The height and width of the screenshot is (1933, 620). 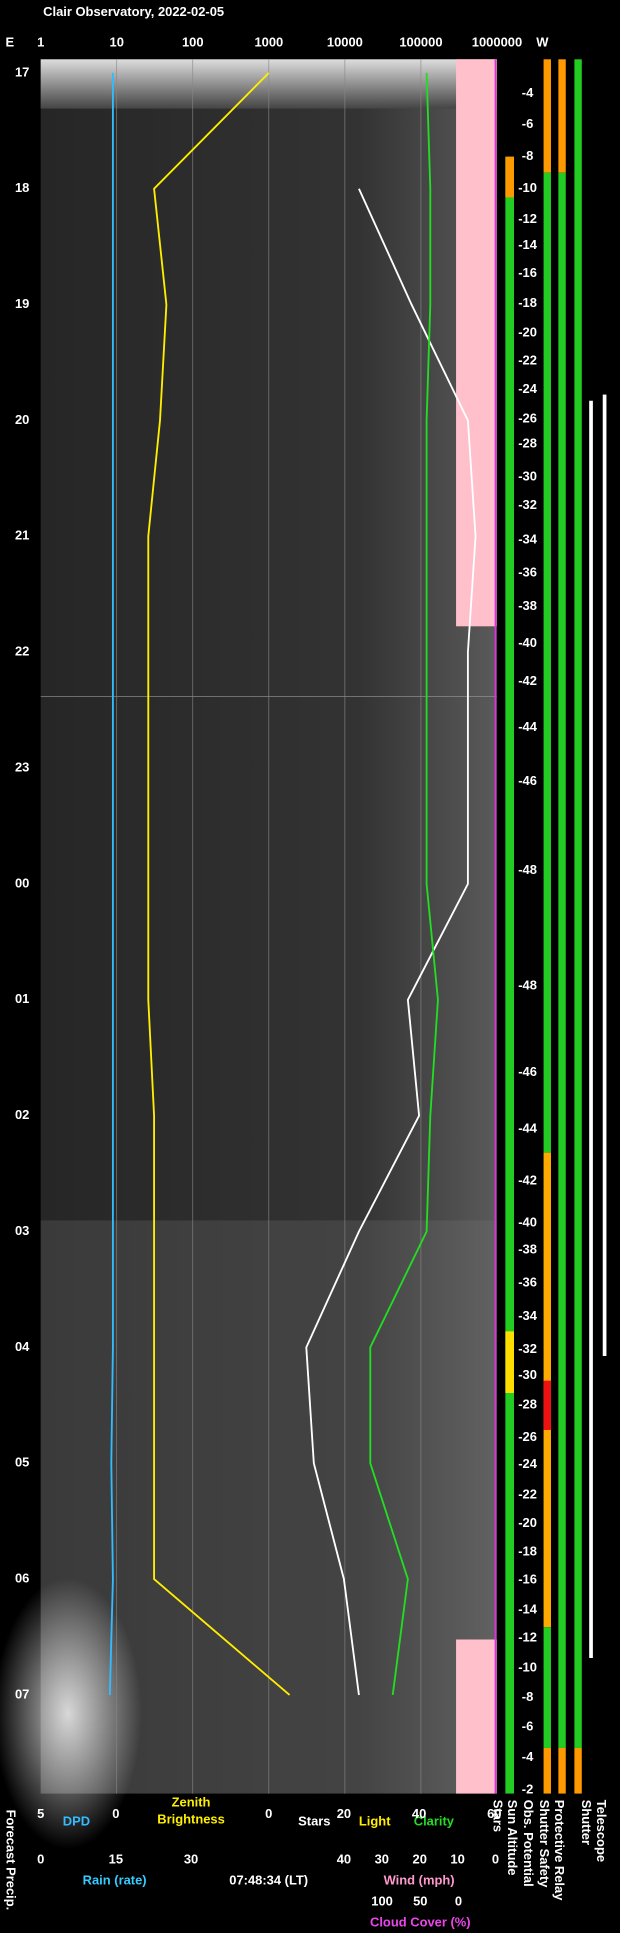 What do you see at coordinates (22, 303) in the screenshot?
I see `hour-label: 19` at bounding box center [22, 303].